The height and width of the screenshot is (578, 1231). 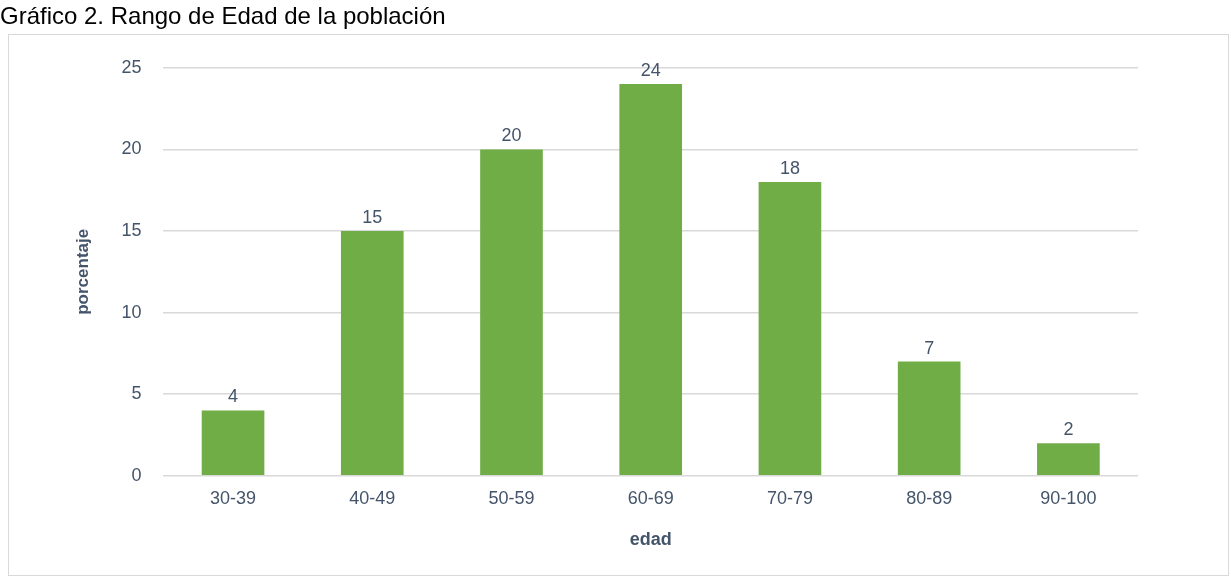 I want to click on x-tick-label: 30-39, so click(x=233, y=497).